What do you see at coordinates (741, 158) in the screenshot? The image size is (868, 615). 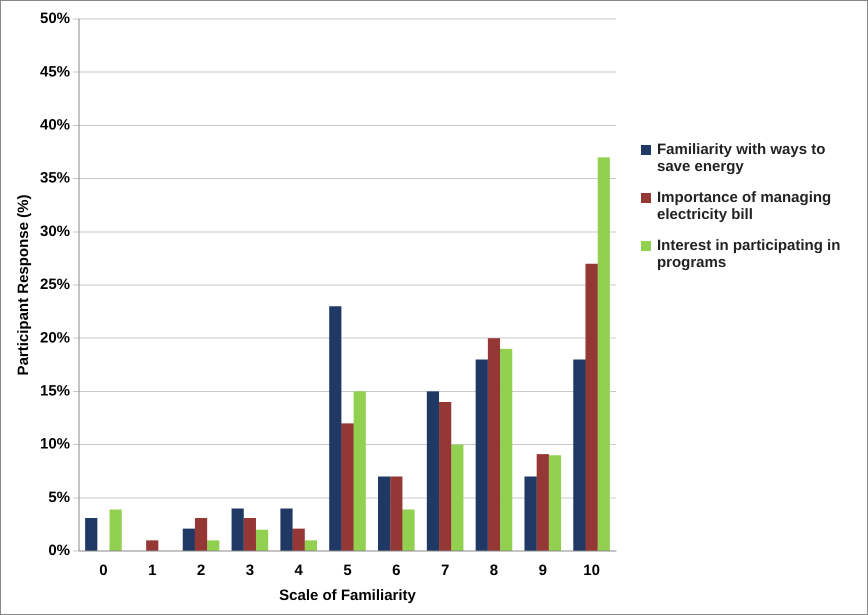 I see `legend-label: Familiarity with ways to save energy` at bounding box center [741, 158].